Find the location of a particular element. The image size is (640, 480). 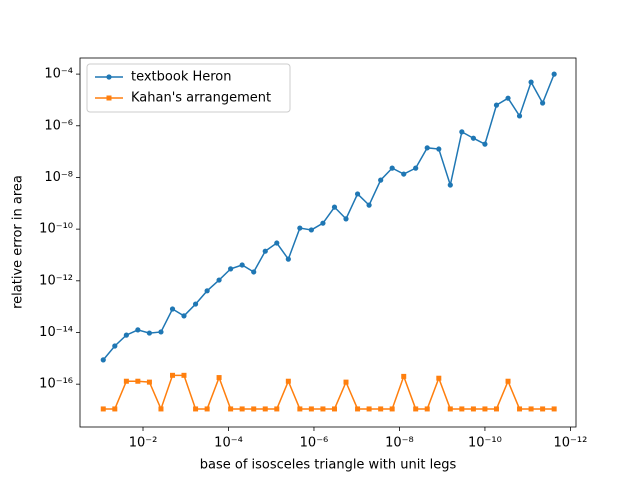

x-tick-label: 10⁻¹² is located at coordinates (570, 443).